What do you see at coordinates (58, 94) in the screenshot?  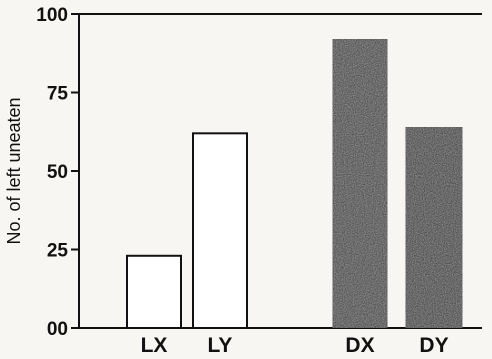 I see `y-tick-label: 75` at bounding box center [58, 94].